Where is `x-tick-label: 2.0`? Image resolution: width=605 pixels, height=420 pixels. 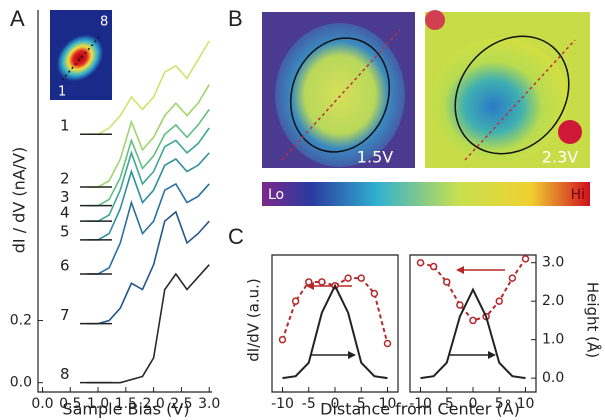
x-tick-label: 2.0 is located at coordinates (153, 404).